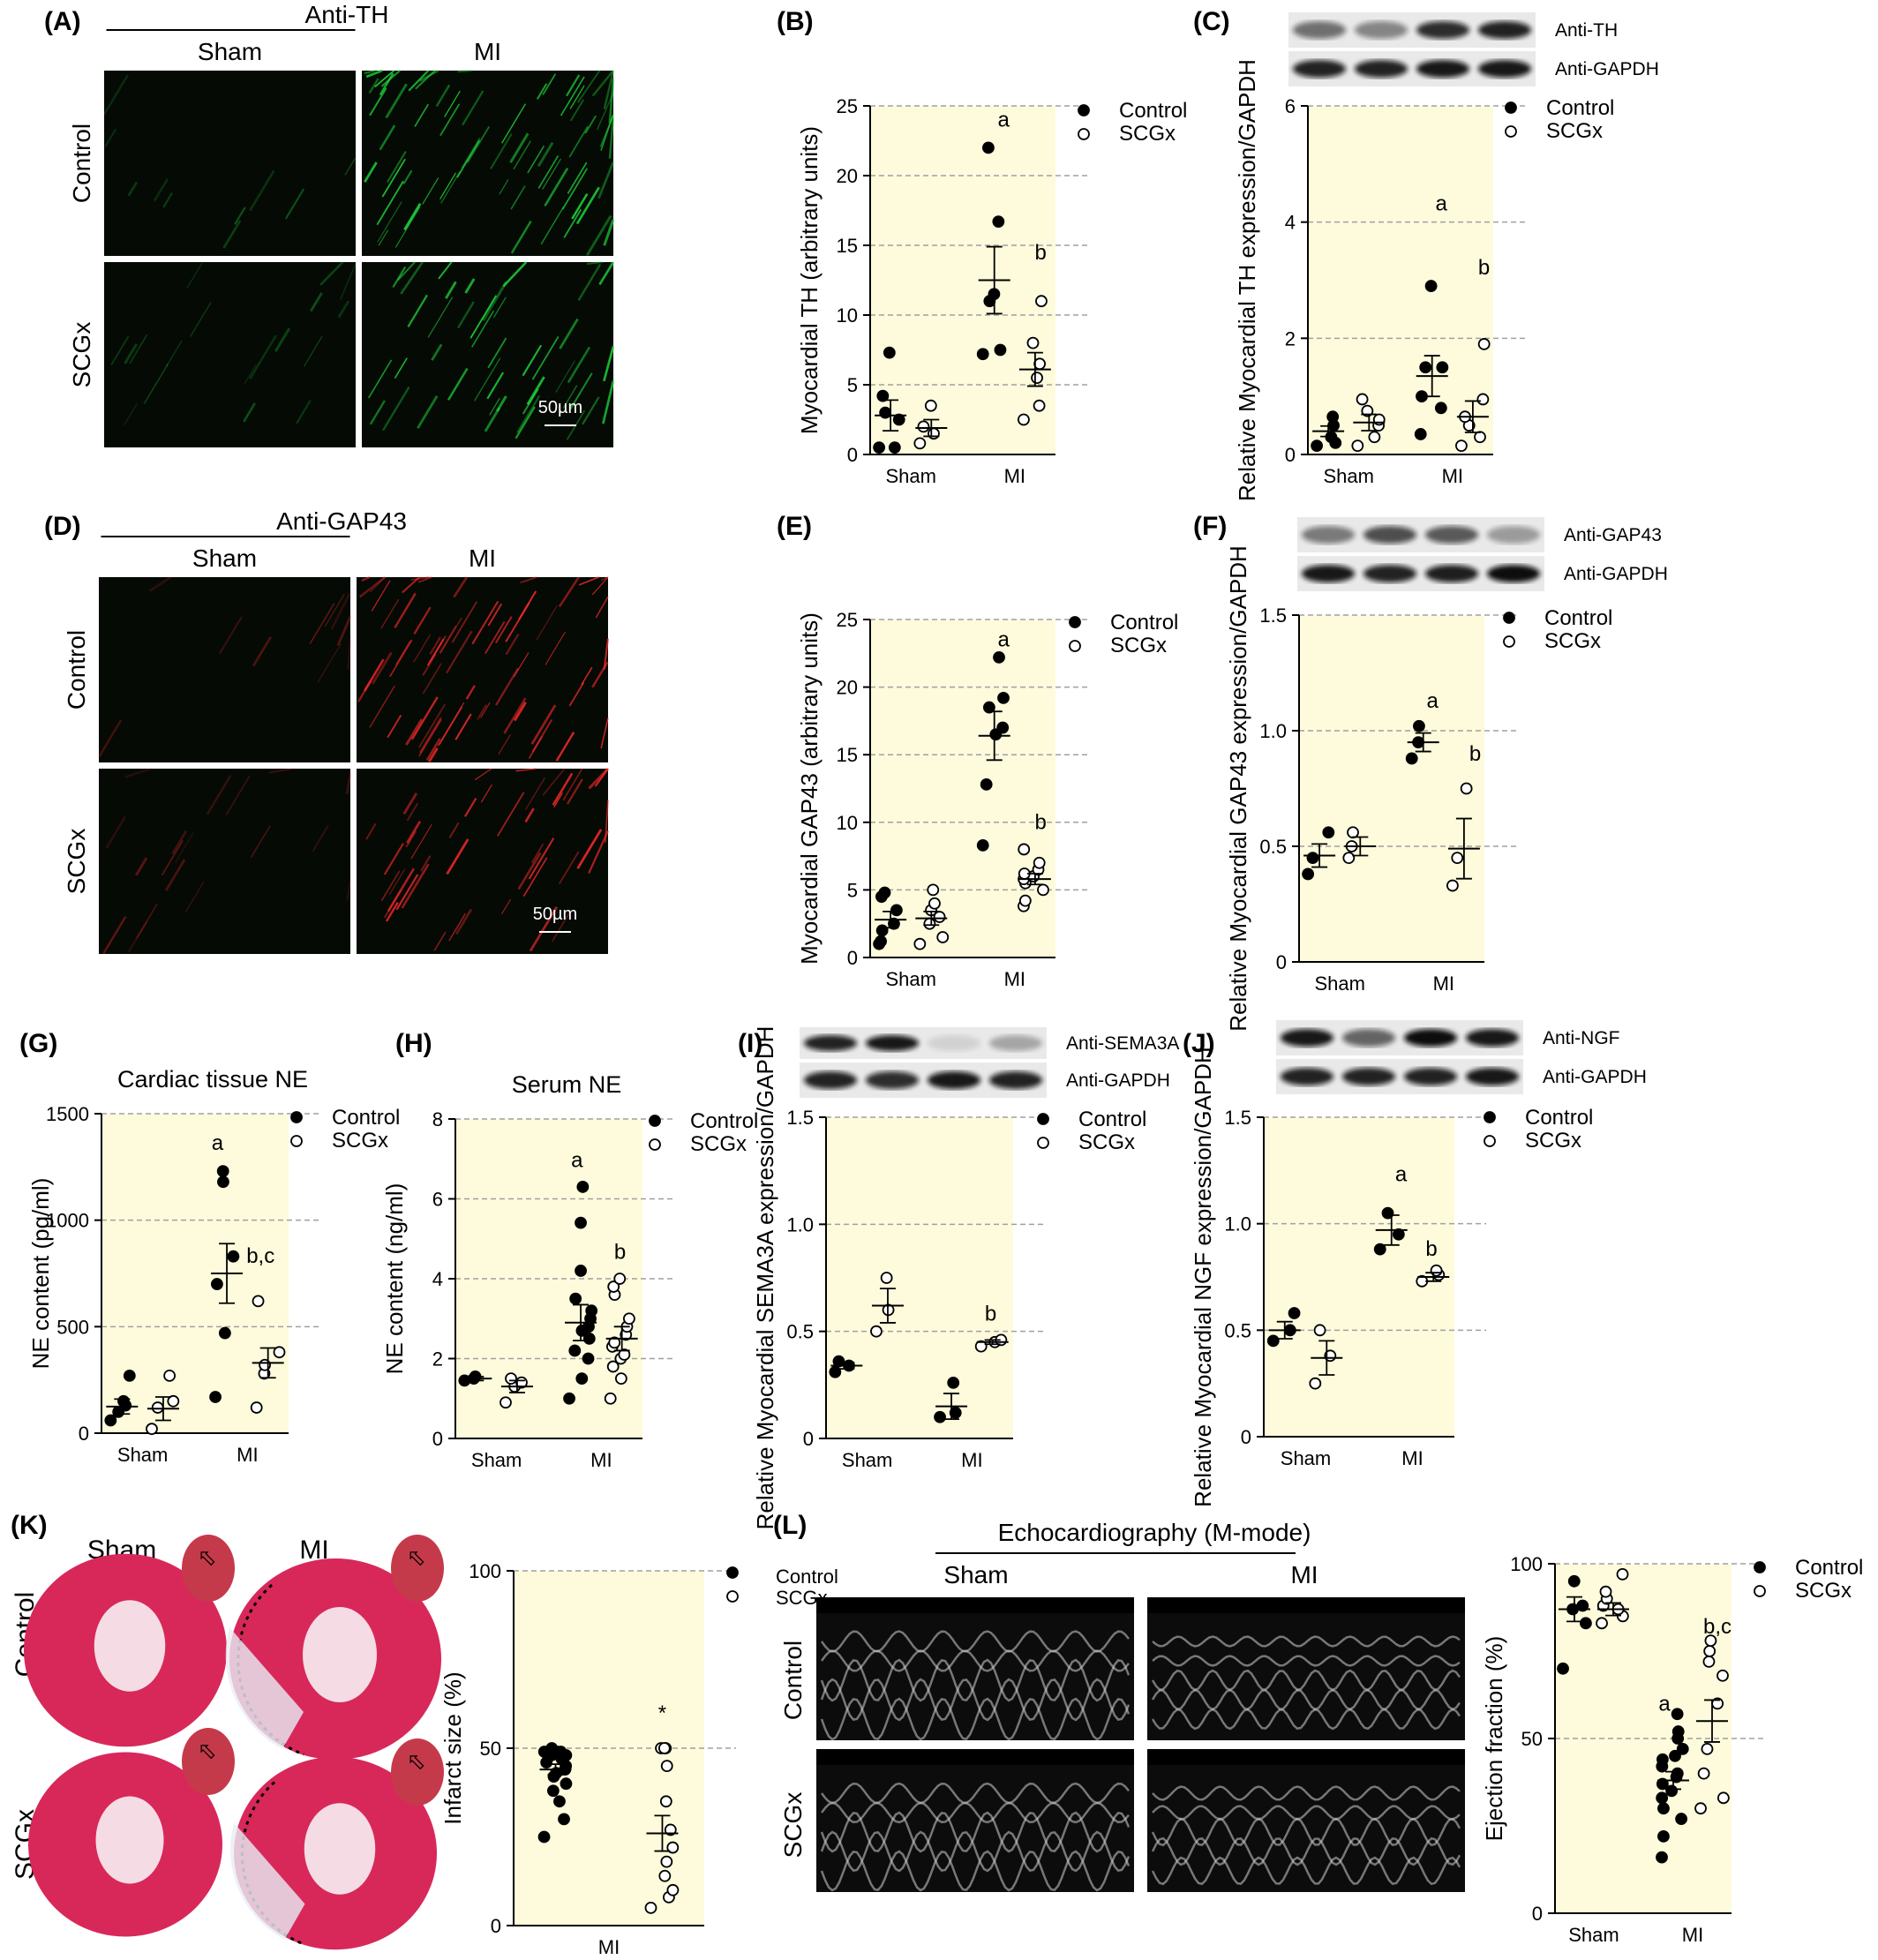 This screenshot has width=1878, height=1960. Describe the element at coordinates (67, 1114) in the screenshot. I see `y-tick-label: 1500` at that location.